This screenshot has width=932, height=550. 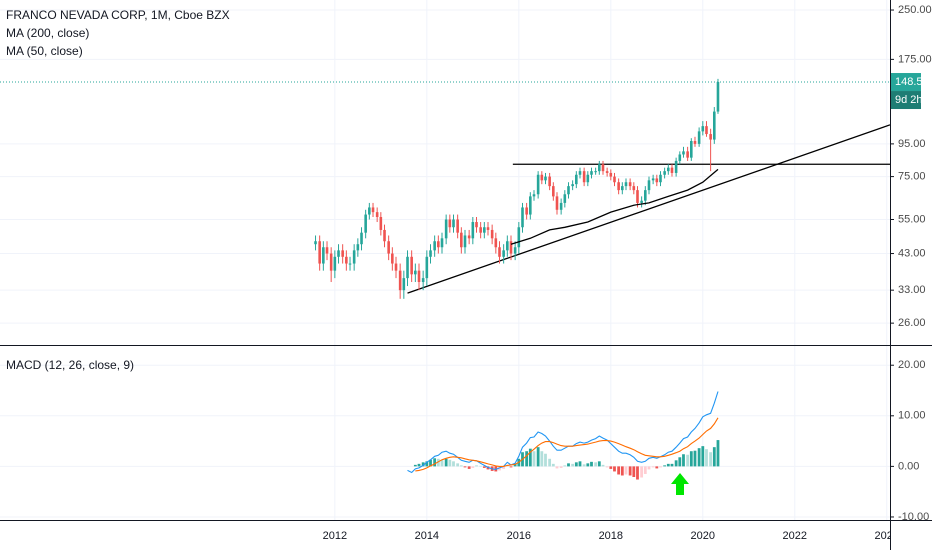 I want to click on x-tick-label: 2020, so click(x=703, y=536).